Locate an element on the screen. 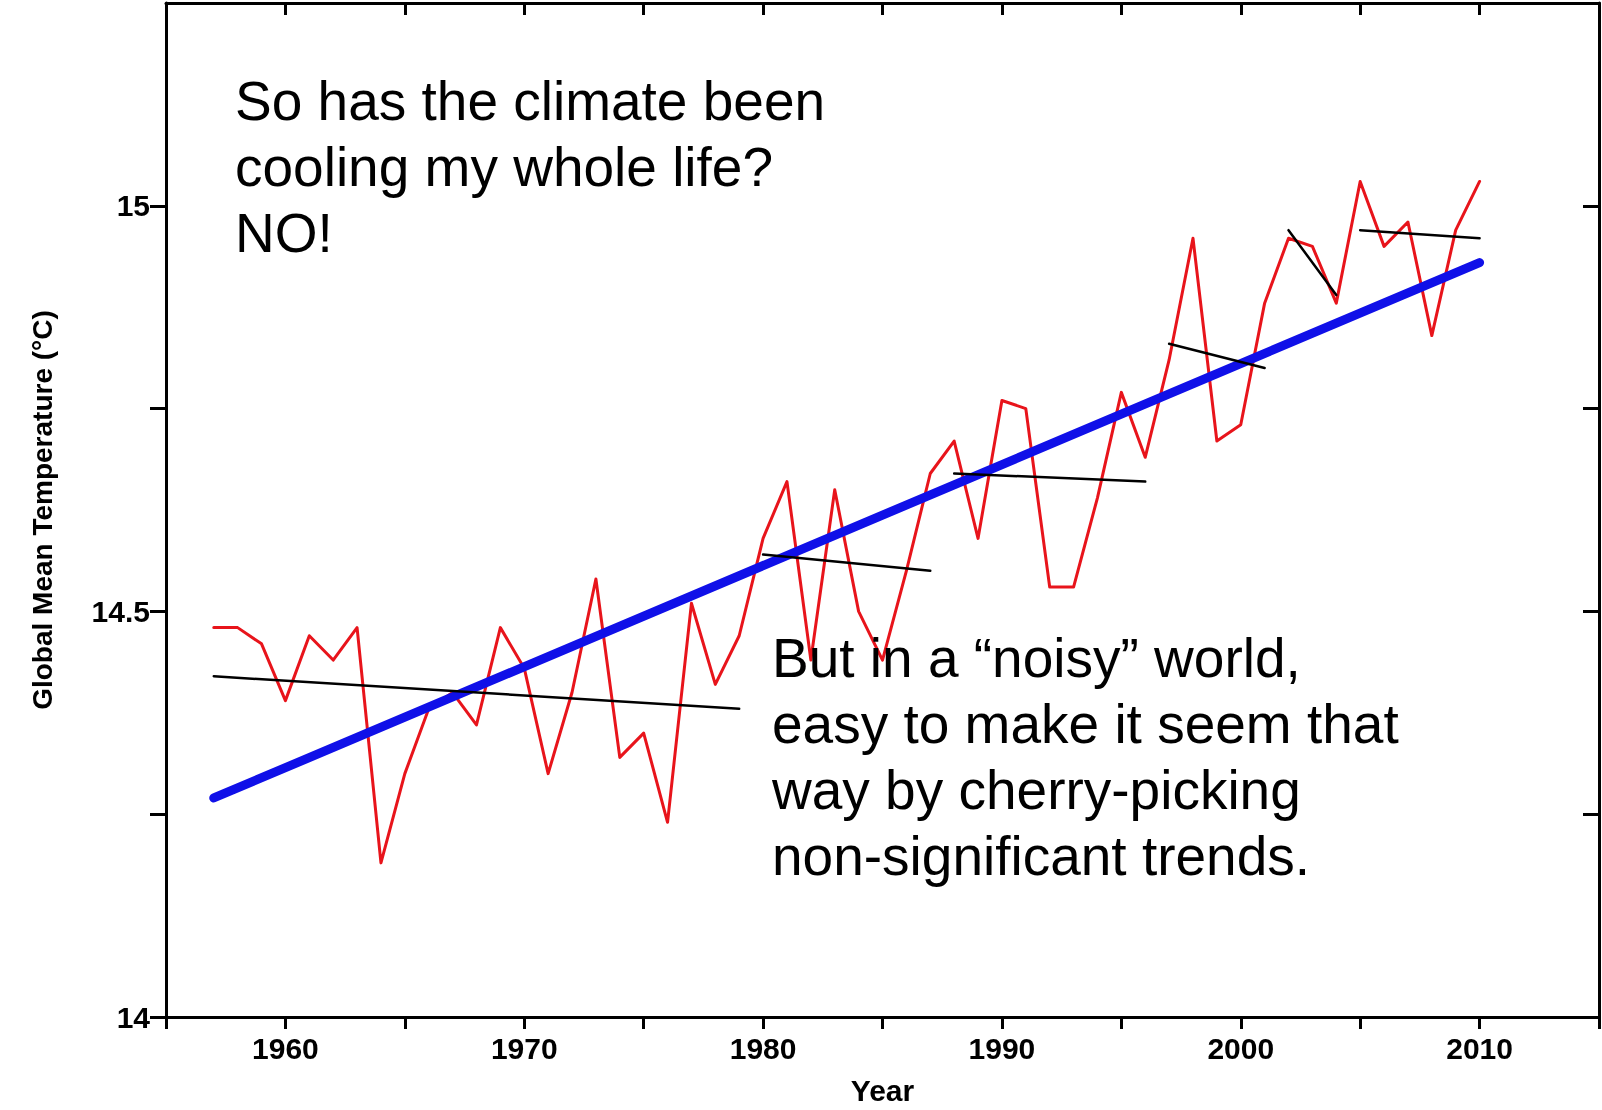 The image size is (1602, 1110). x-tick-label: 1990 is located at coordinates (1002, 1048).